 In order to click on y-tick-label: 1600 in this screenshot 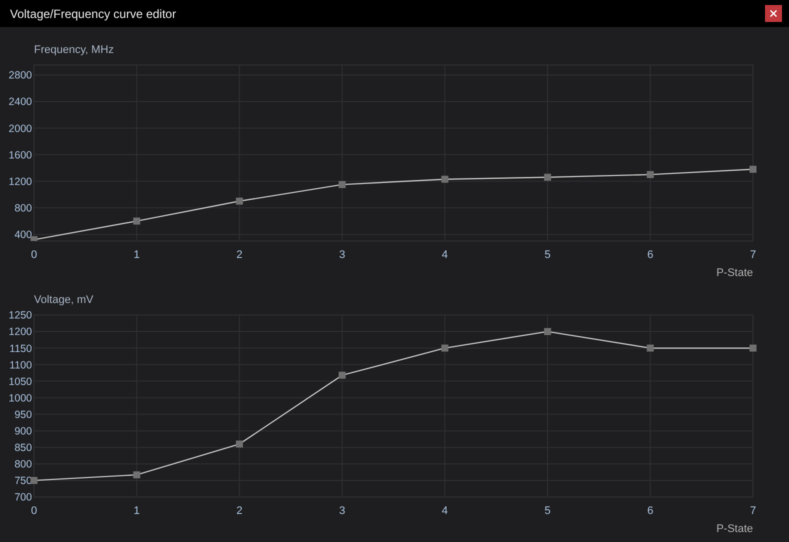, I will do `click(20, 155)`.